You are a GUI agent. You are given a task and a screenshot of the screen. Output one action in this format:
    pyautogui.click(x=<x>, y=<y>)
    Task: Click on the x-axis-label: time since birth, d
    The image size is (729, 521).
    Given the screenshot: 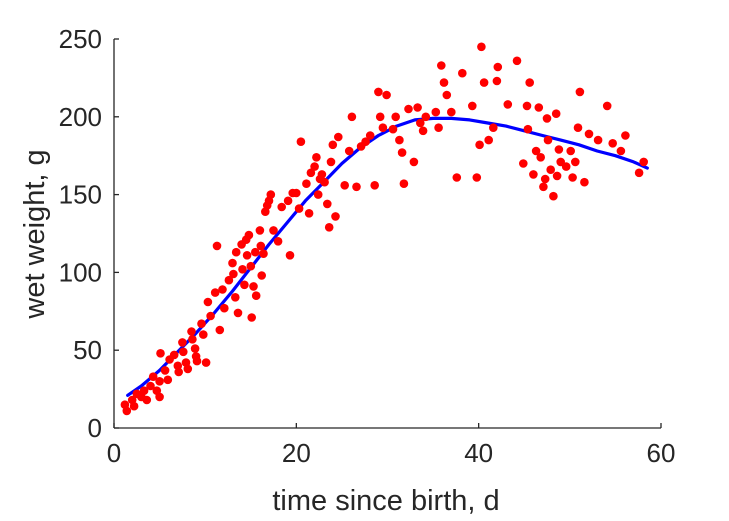 What is the action you would take?
    pyautogui.click(x=385, y=501)
    